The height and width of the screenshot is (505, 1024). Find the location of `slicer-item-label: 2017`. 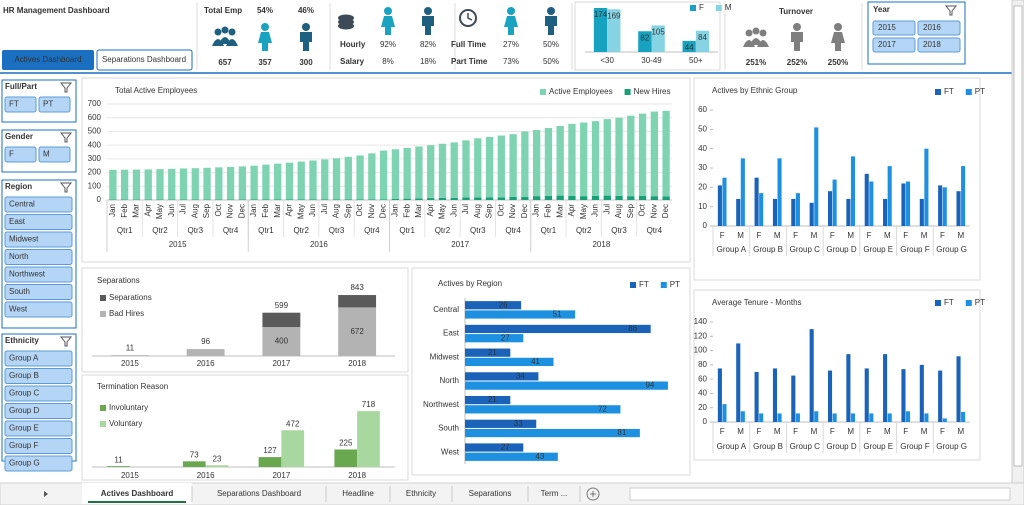

slicer-item-label: 2017 is located at coordinates (887, 44).